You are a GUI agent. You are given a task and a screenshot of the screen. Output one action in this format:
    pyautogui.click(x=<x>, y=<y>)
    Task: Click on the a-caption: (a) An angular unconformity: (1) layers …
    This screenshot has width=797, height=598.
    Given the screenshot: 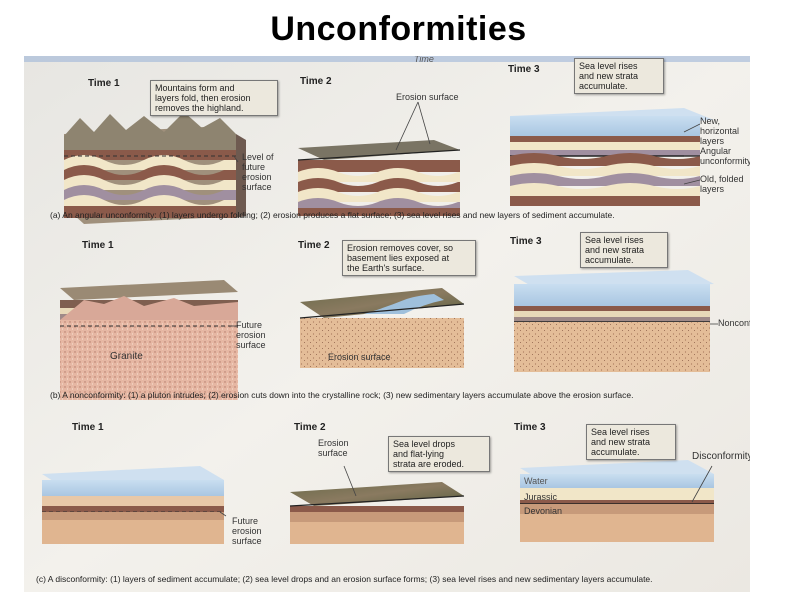 What is the action you would take?
    pyautogui.click(x=332, y=215)
    